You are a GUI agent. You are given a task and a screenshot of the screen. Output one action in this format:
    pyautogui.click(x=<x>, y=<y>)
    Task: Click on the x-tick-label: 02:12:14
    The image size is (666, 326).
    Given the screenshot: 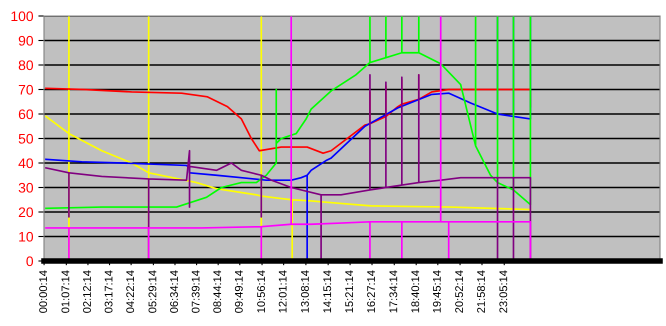 What is the action you would take?
    pyautogui.click(x=87, y=291)
    